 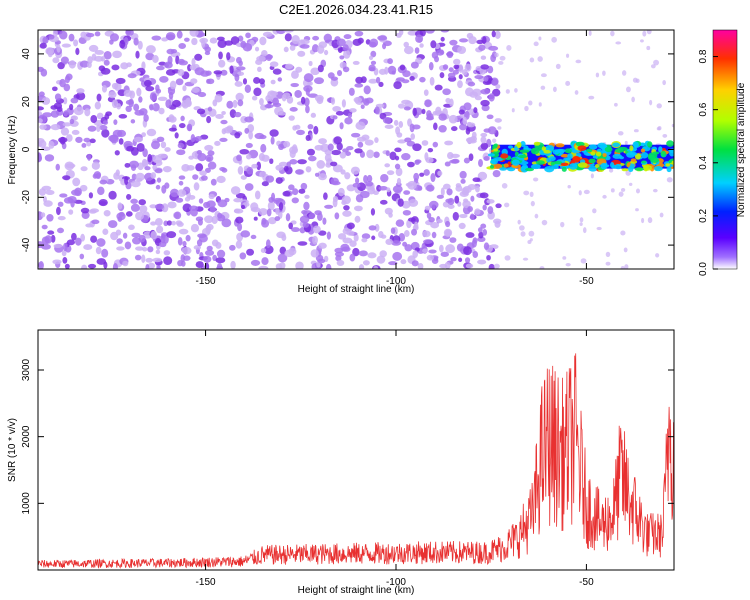 What do you see at coordinates (26, 54) in the screenshot?
I see `y-tick-label: 40` at bounding box center [26, 54].